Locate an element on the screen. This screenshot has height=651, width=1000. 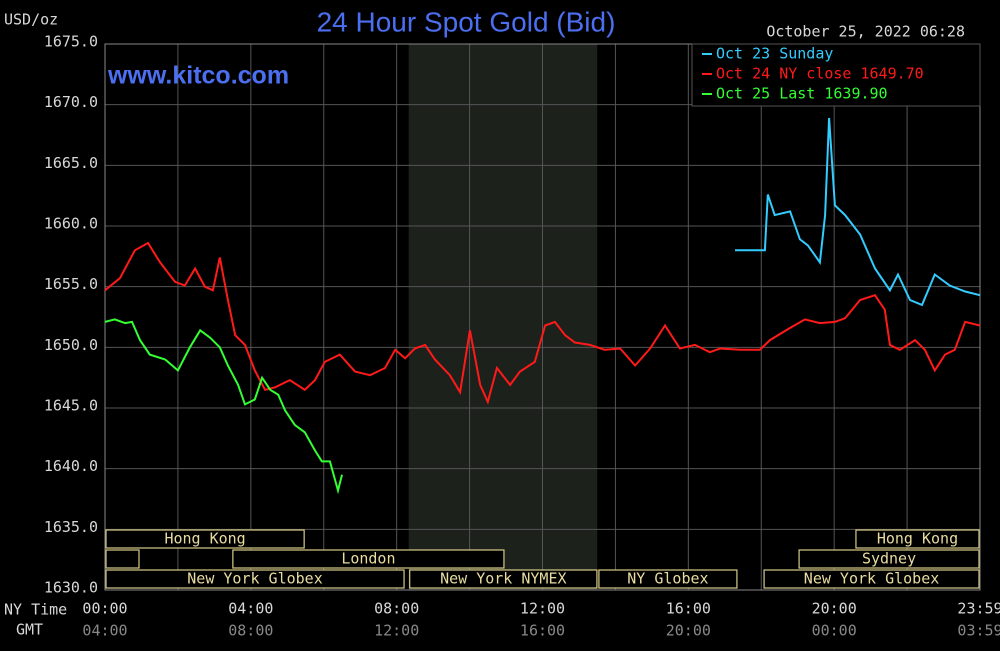
y-tick-label: 1655.0 is located at coordinates (71, 284).